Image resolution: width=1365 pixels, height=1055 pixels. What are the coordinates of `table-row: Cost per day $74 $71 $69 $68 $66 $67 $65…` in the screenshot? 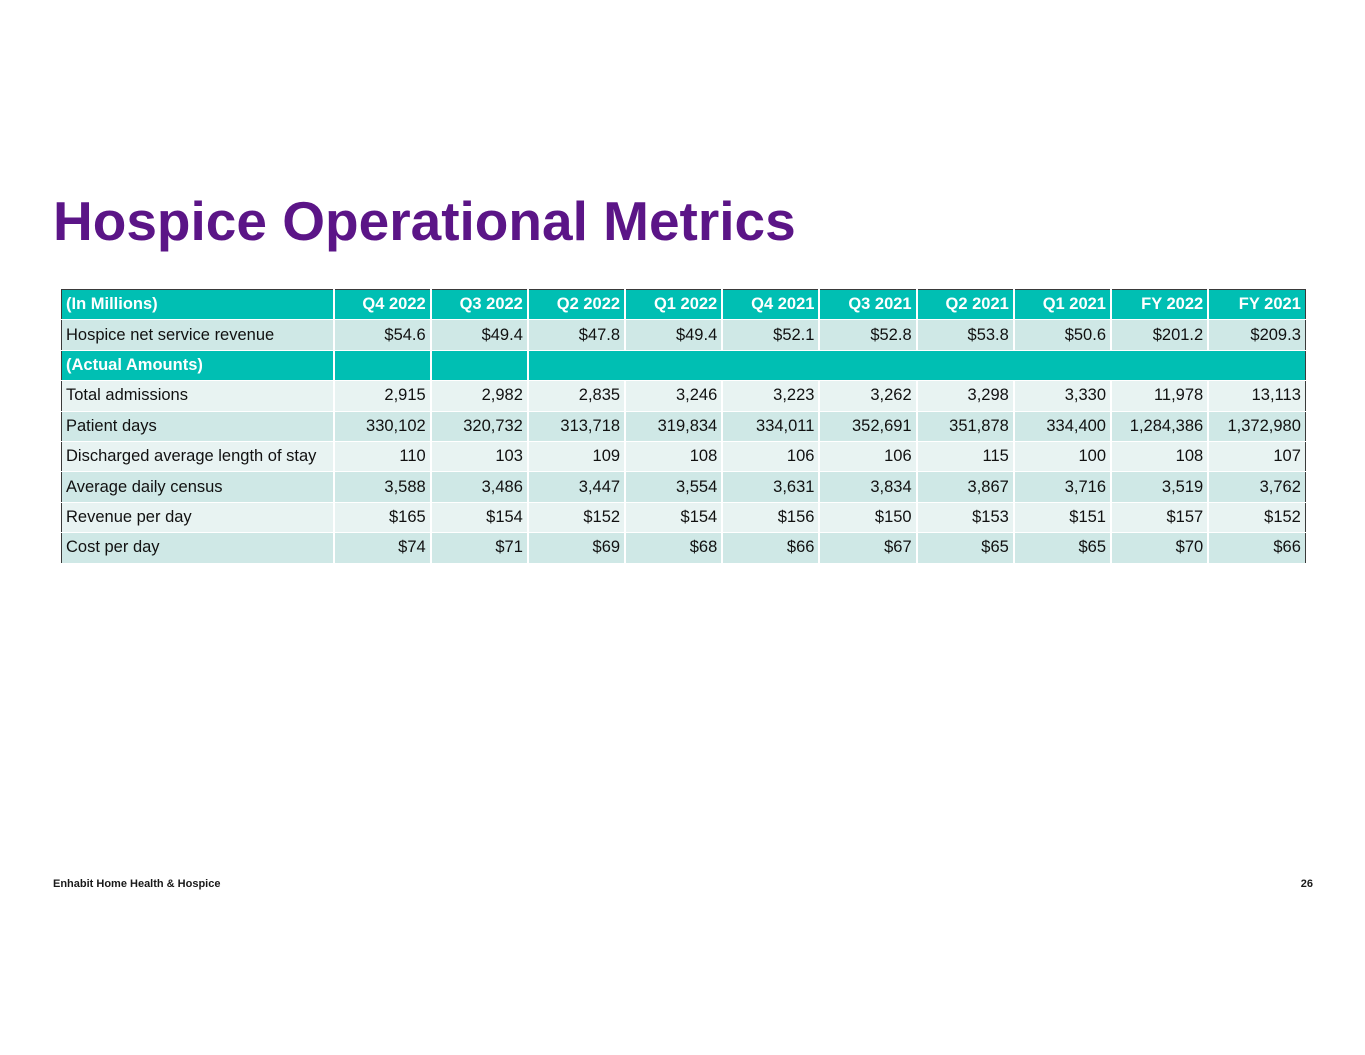 It's located at (683, 548).